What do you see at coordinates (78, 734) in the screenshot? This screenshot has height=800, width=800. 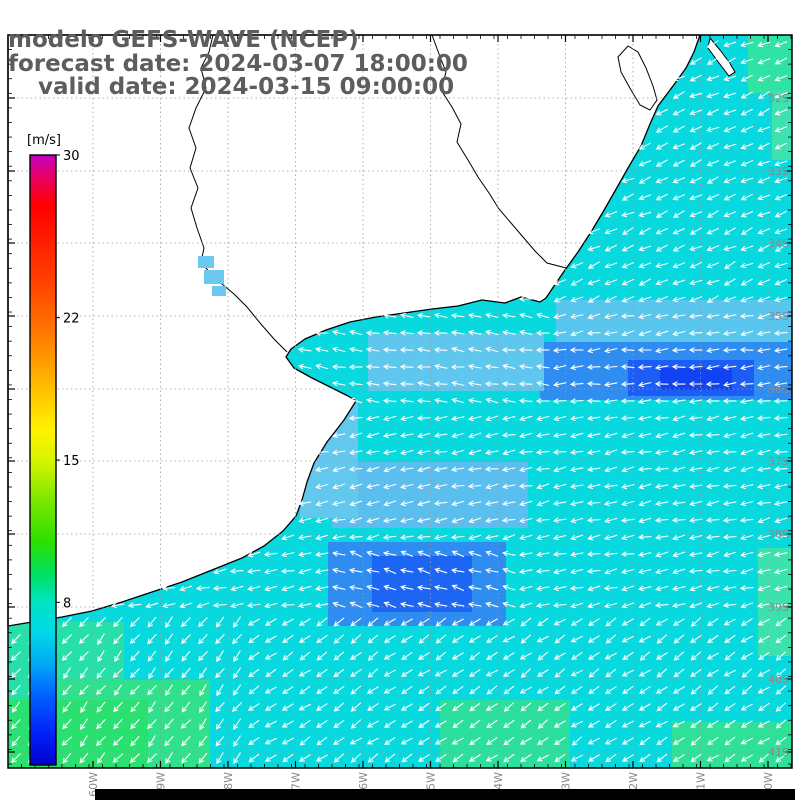 I see `wind-speed-cell` at bounding box center [78, 734].